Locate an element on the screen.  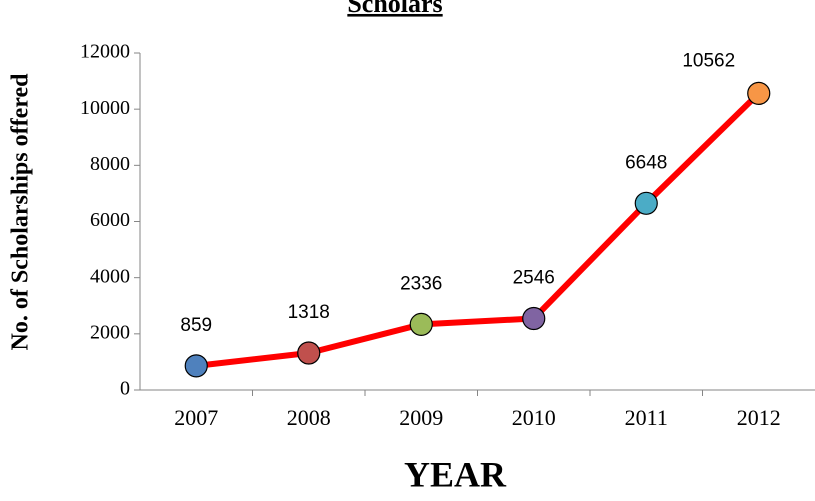
chart-title: Scholars is located at coordinates (394, 9).